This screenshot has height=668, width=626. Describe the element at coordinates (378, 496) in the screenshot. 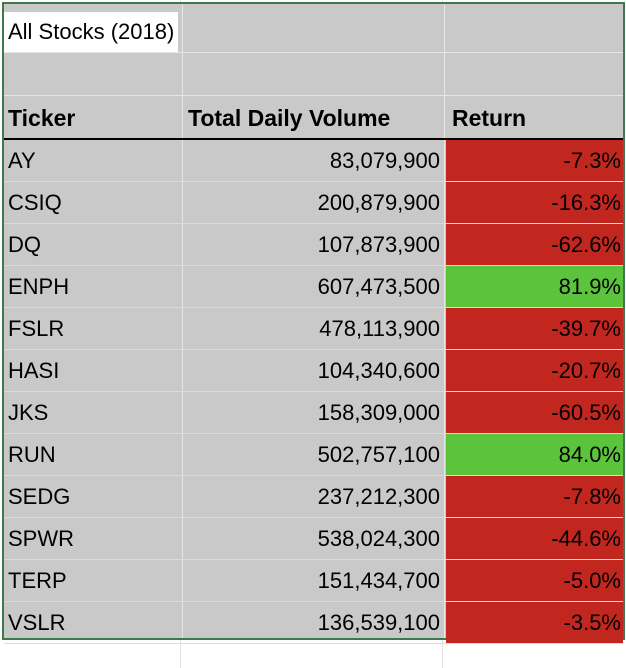

I see `volume-cell: 237,212,300` at that location.